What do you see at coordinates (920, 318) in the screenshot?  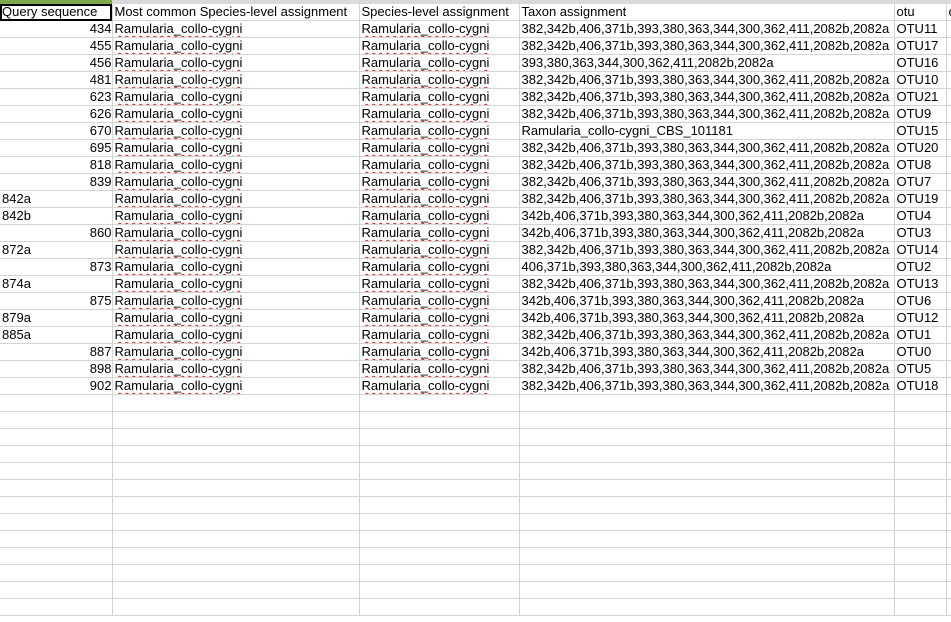 I see `otu-cell: OTU12` at bounding box center [920, 318].